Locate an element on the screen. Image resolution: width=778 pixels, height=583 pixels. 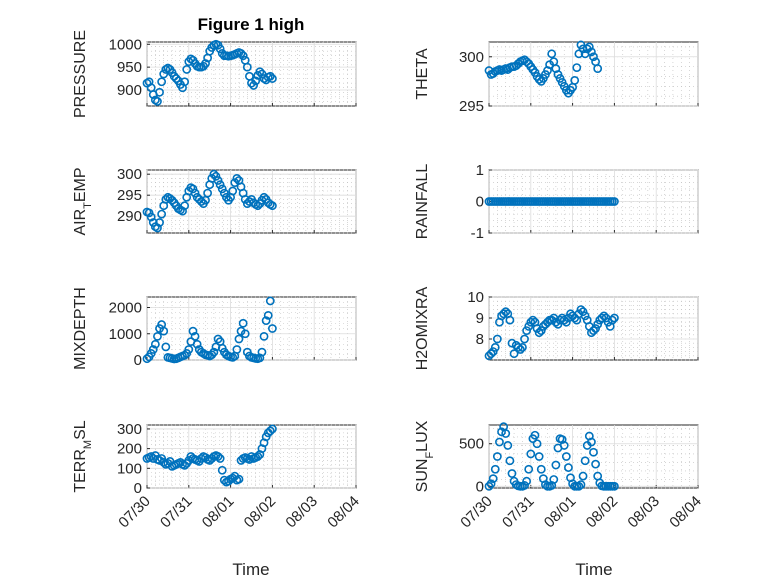
y-tick-label: 1 is located at coordinates (480, 170).